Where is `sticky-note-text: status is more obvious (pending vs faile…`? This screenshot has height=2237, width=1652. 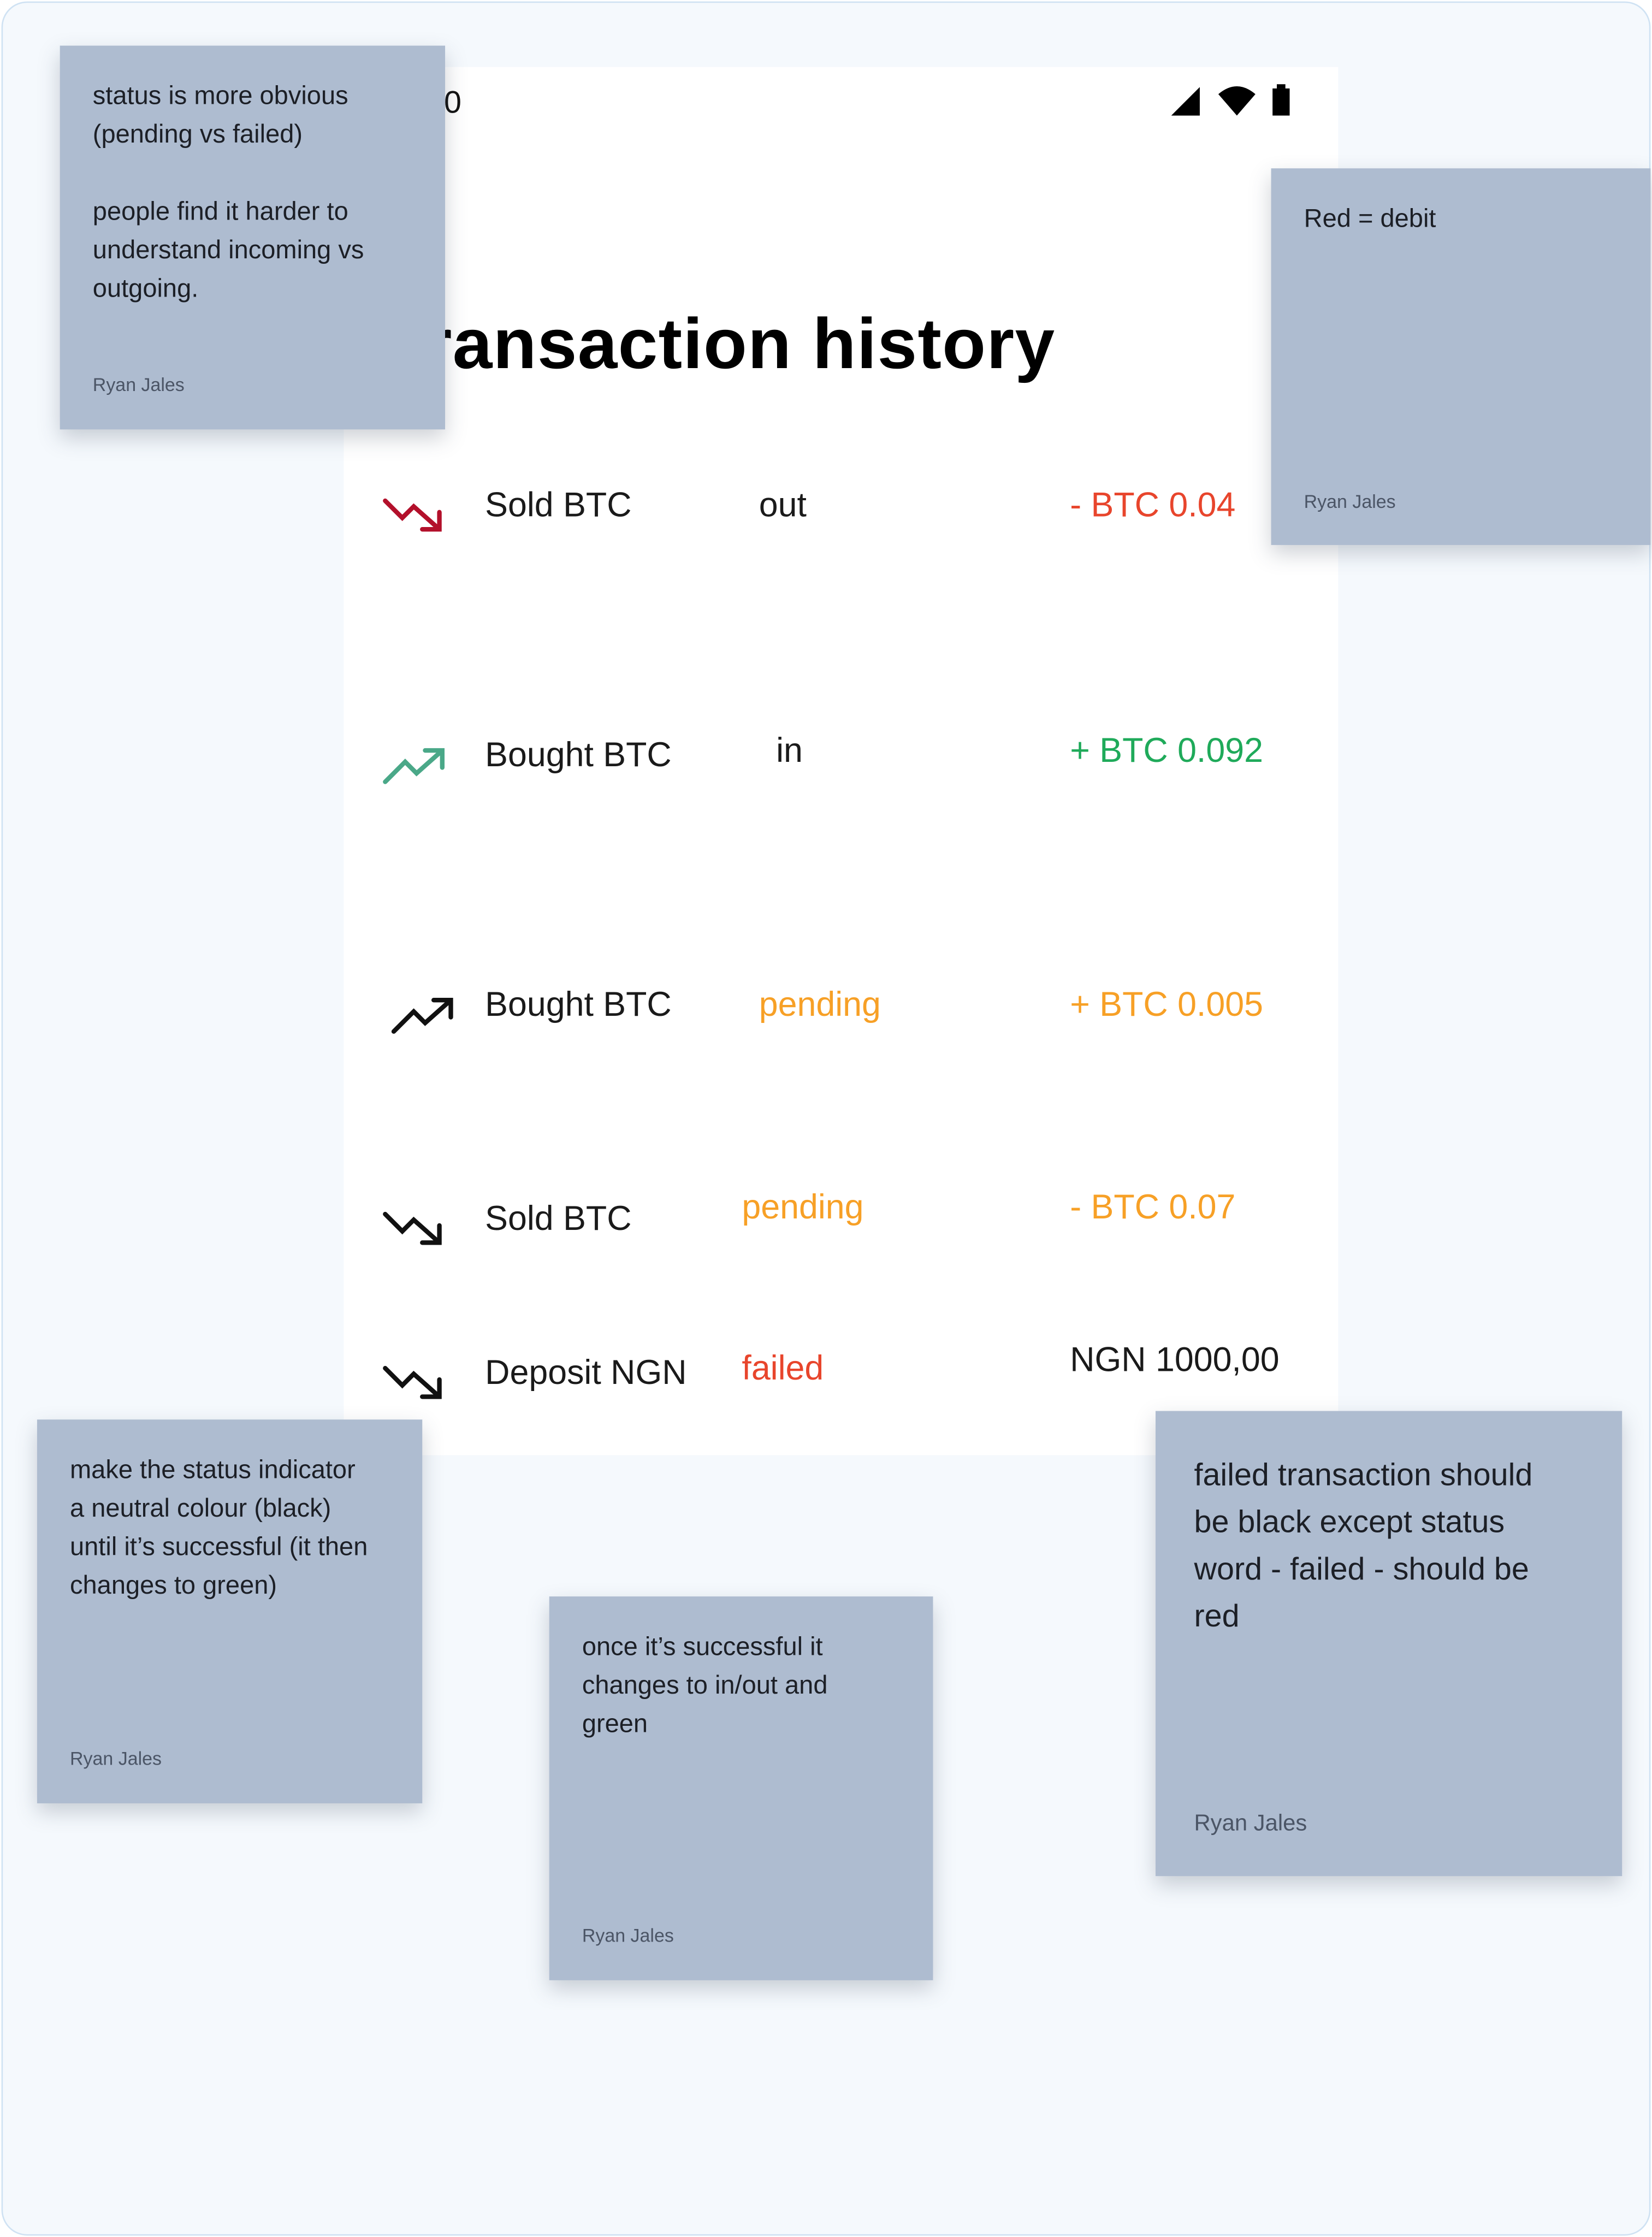
sticky-note-text: status is more obvious (pending vs faile… is located at coordinates (228, 192).